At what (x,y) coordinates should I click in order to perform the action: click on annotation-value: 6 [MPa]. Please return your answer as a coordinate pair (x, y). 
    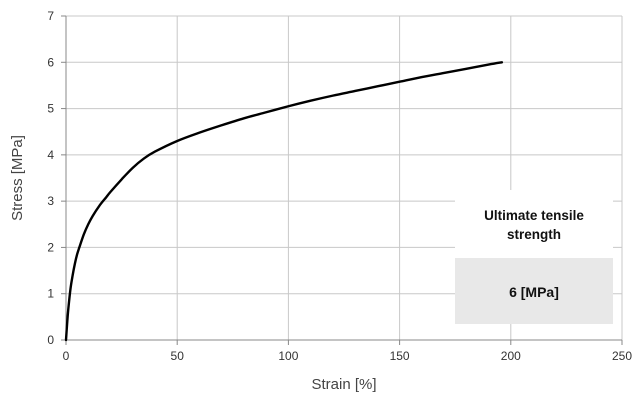
    Looking at the image, I should click on (534, 292).